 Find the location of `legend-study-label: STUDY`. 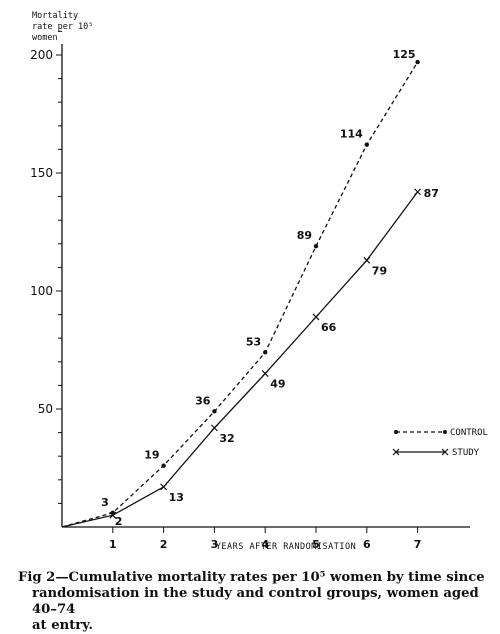

legend-study-label: STUDY is located at coordinates (466, 453).